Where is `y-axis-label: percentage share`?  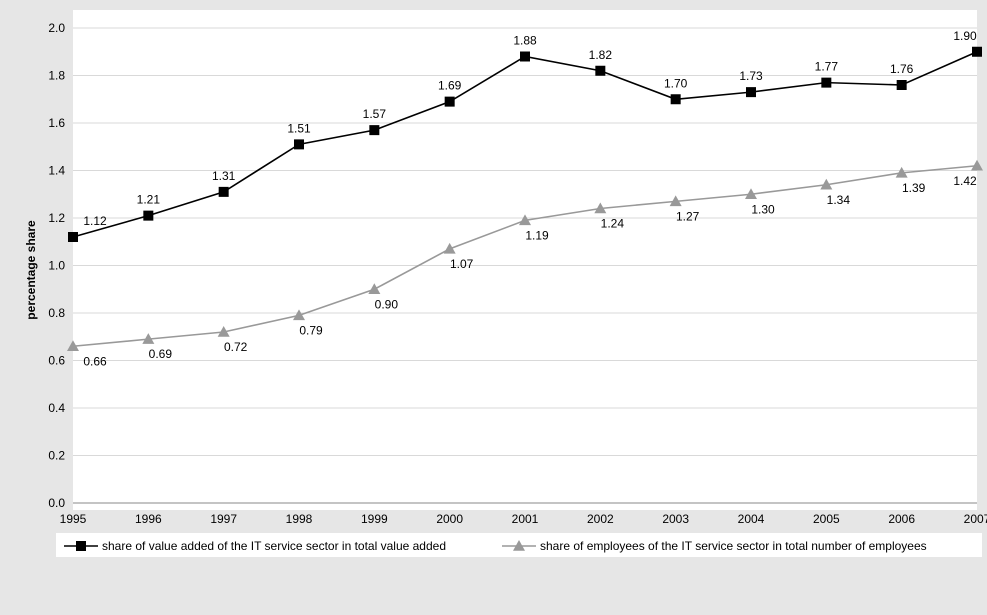
y-axis-label: percentage share is located at coordinates (31, 270).